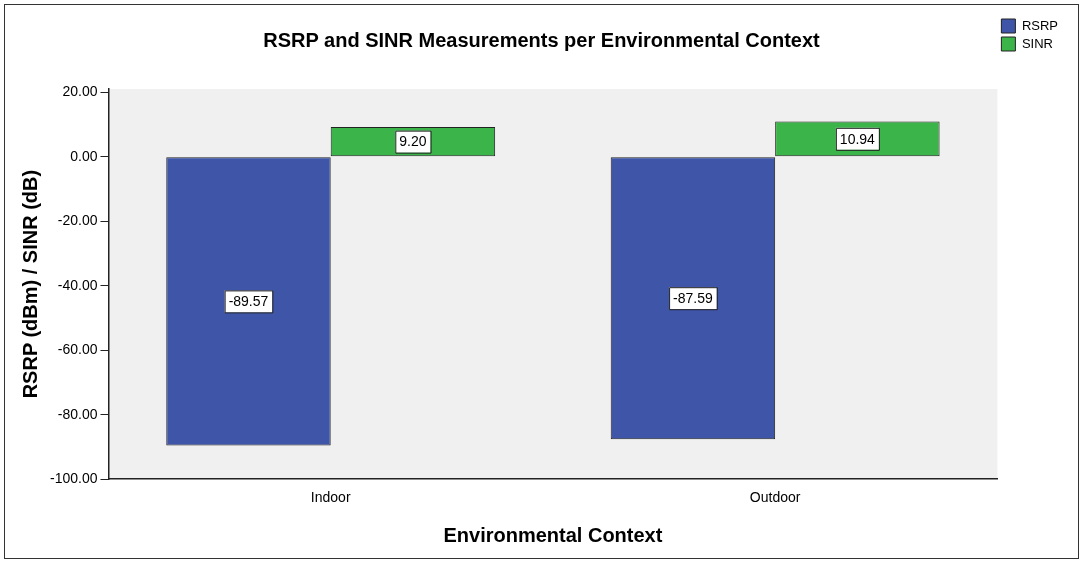 The image size is (1085, 565). I want to click on data-label: -89.57, so click(248, 301).